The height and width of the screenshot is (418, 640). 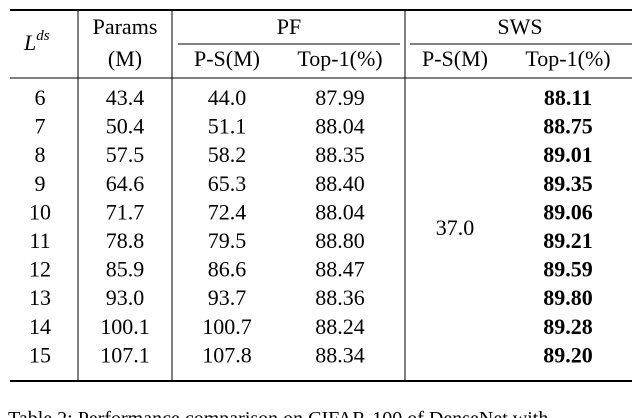 I want to click on table-cell: 14, so click(x=40, y=326).